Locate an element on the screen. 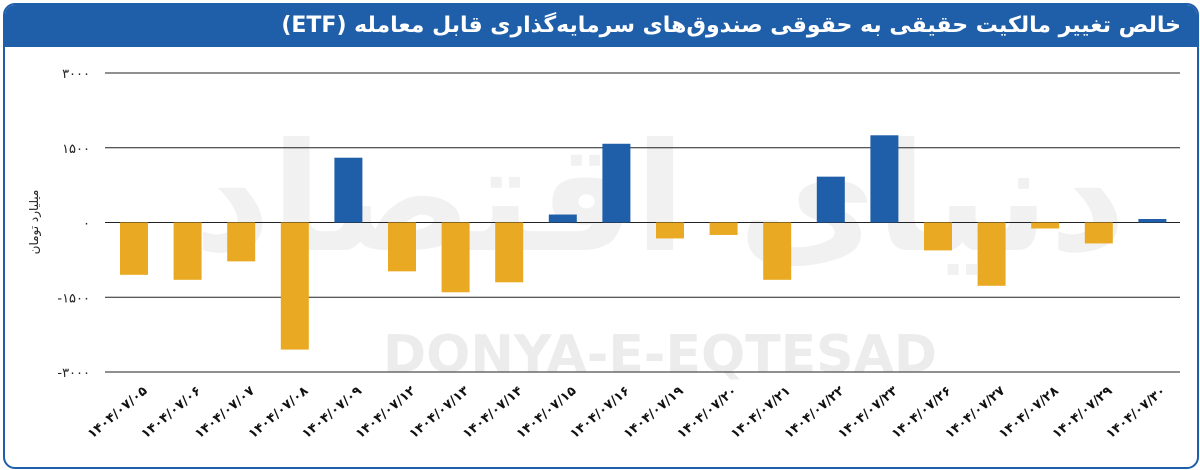  y-axis-label: میلیارد تومان is located at coordinates (34, 222).